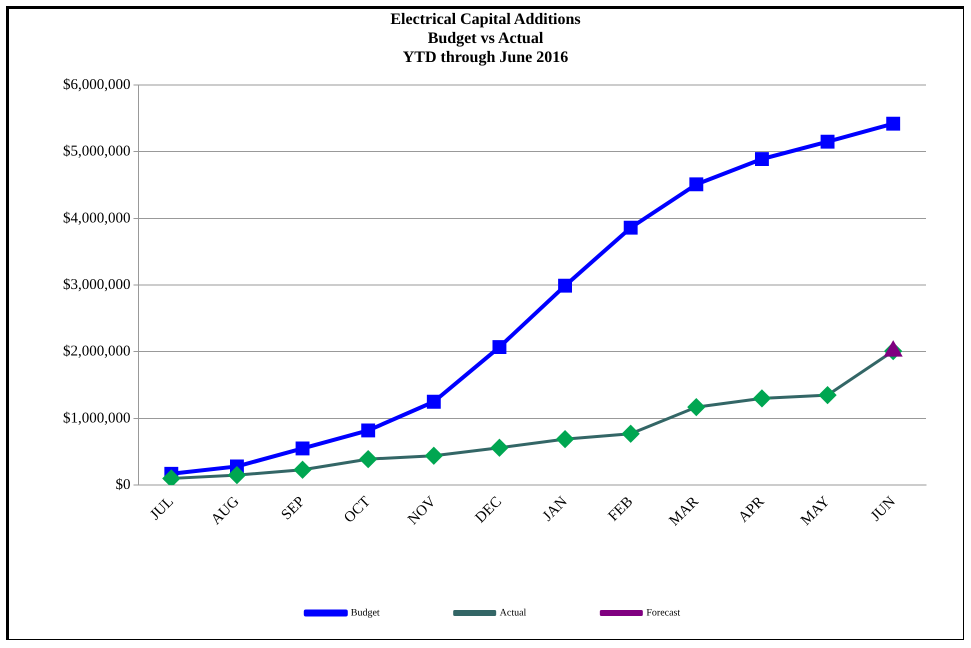 The height and width of the screenshot is (648, 971). What do you see at coordinates (96, 284) in the screenshot?
I see `y-tick-label: $3,000,000` at bounding box center [96, 284].